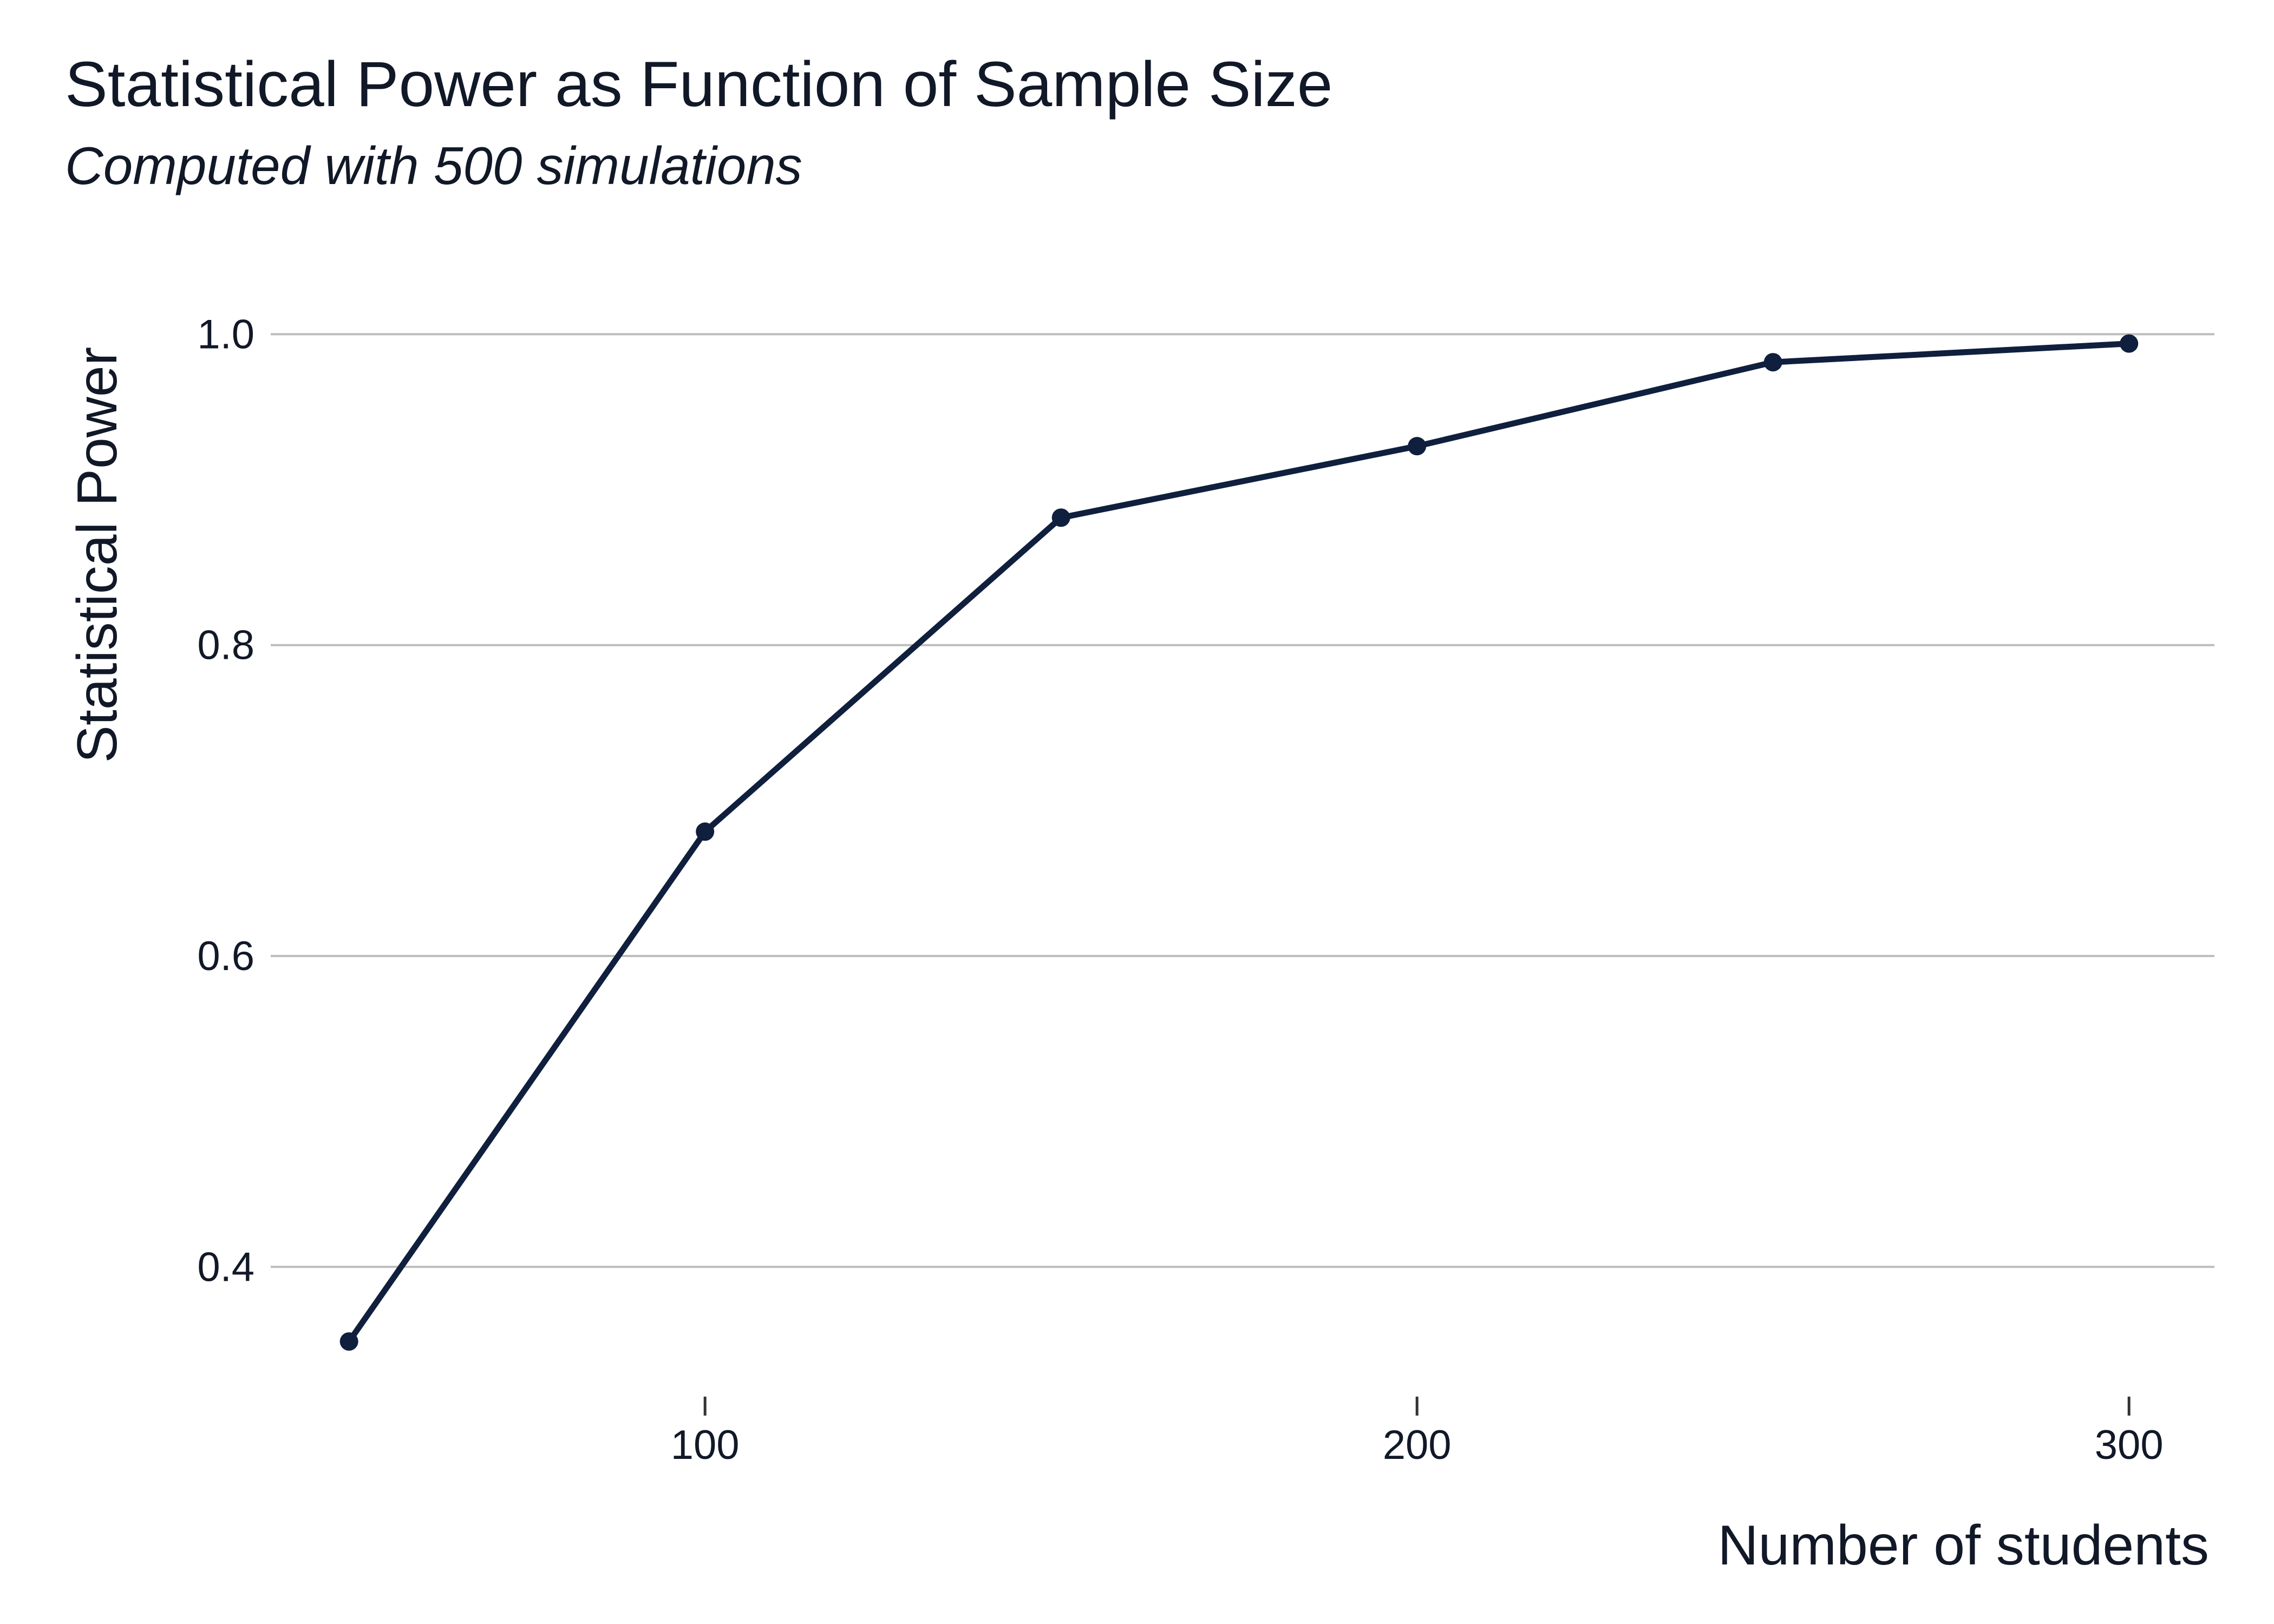  Describe the element at coordinates (226, 646) in the screenshot. I see `y-tick-label: 0.8` at that location.